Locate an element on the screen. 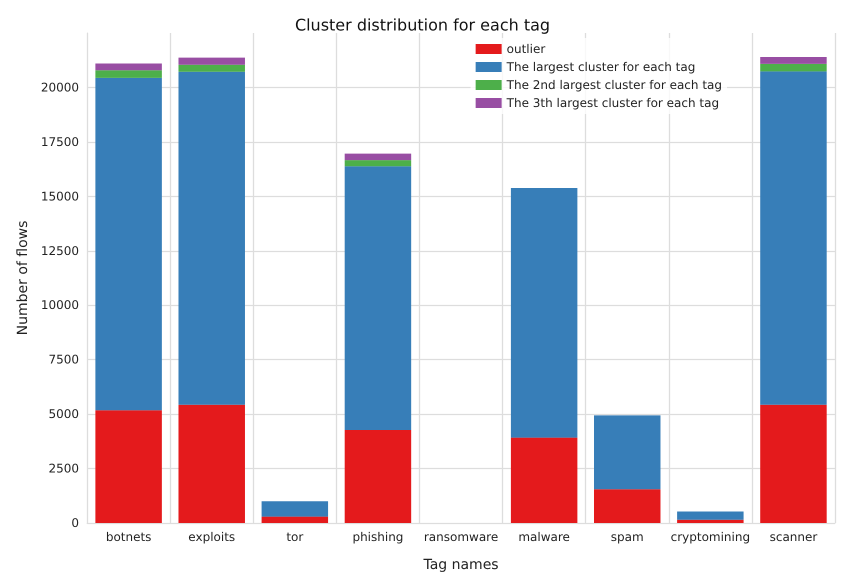  y-tick-label: 2500 is located at coordinates (64, 469).